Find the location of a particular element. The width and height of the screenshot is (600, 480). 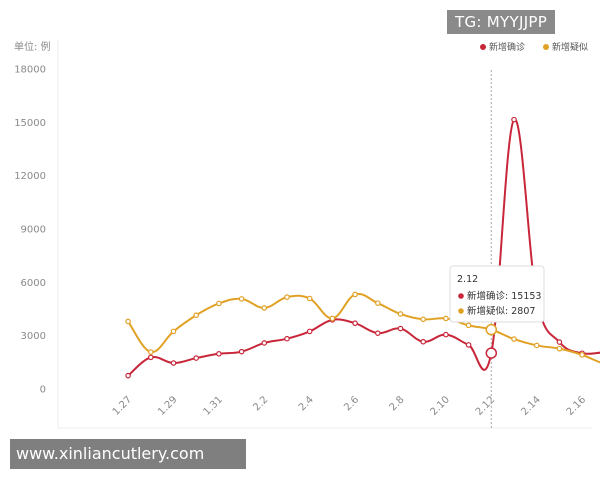

legend-swatch-confirmed is located at coordinates (483, 47).